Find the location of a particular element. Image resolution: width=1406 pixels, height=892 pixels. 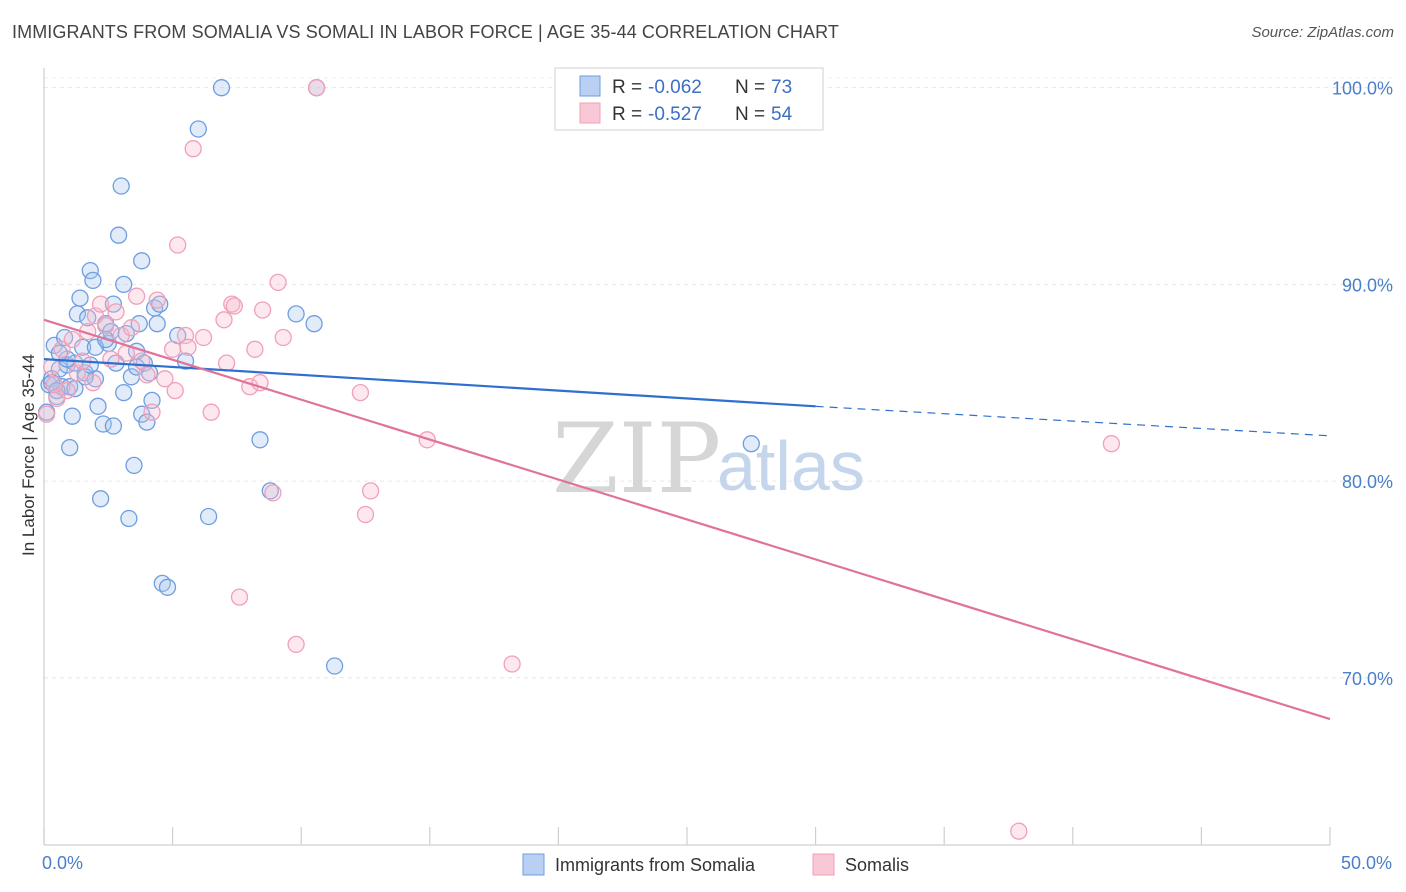

y-tick-label: 70.0% is located at coordinates (1367, 679).